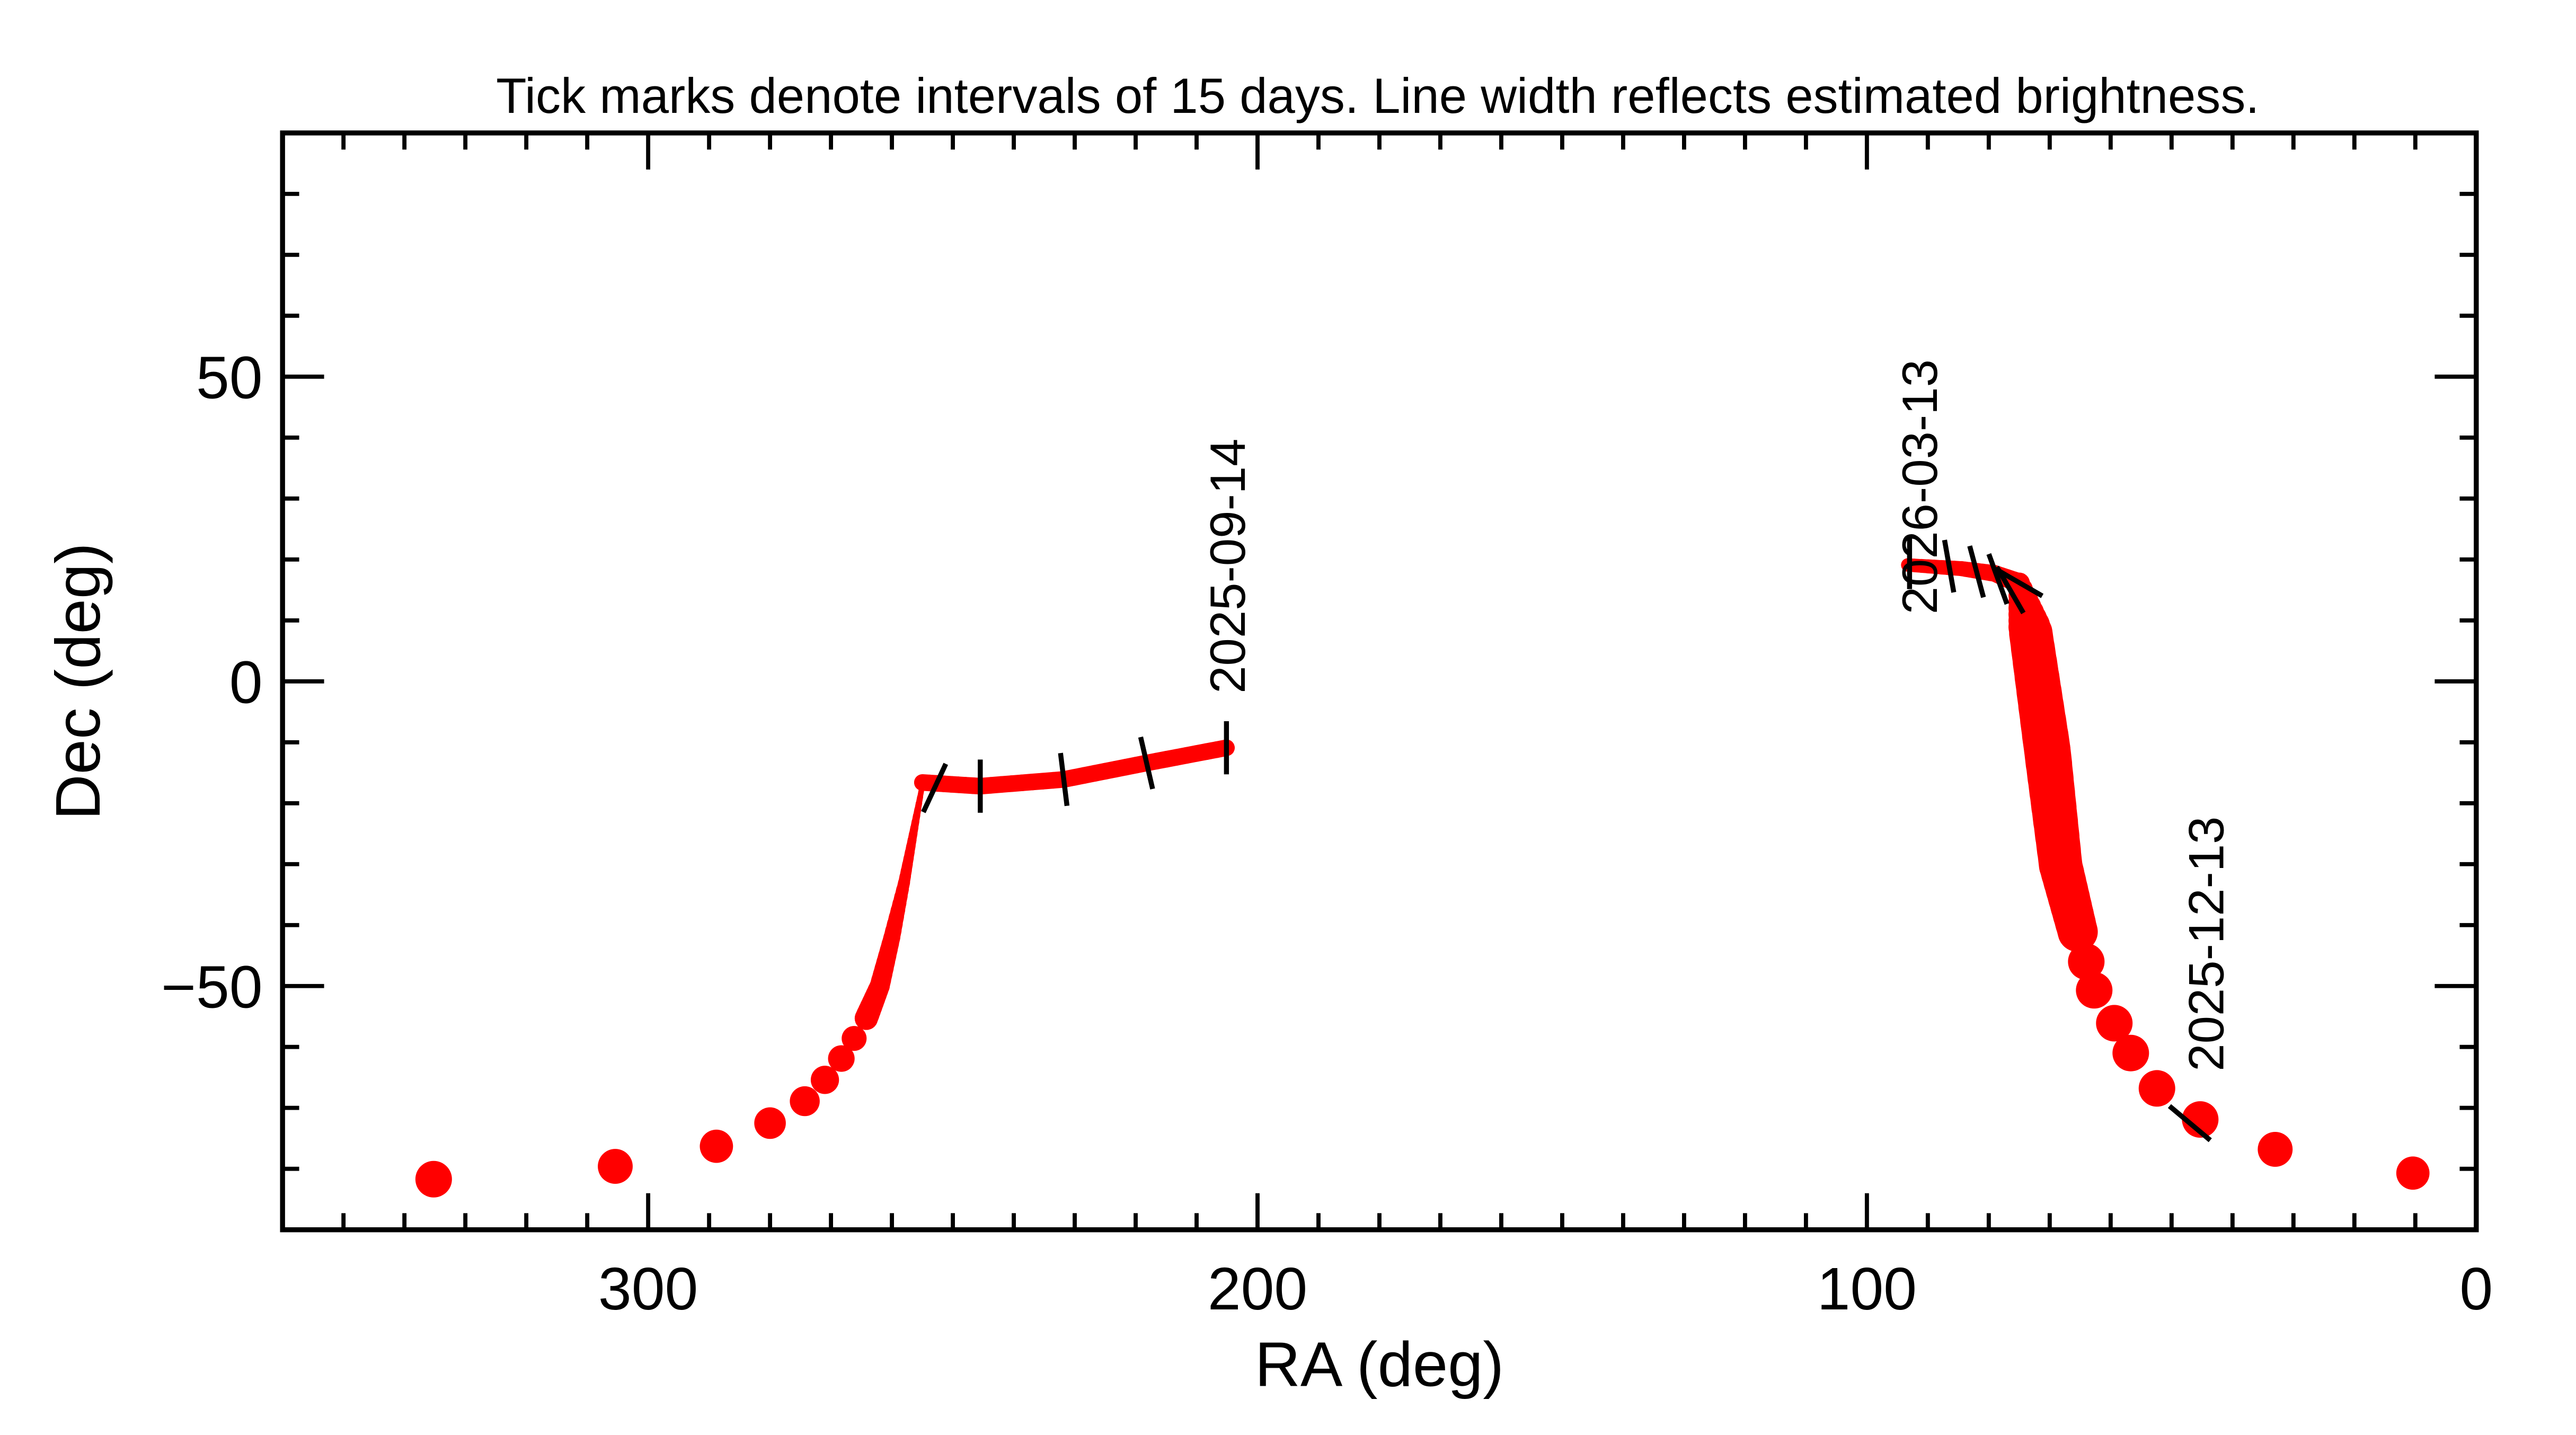  What do you see at coordinates (246, 683) in the screenshot?
I see `y-tick-label: 0` at bounding box center [246, 683].